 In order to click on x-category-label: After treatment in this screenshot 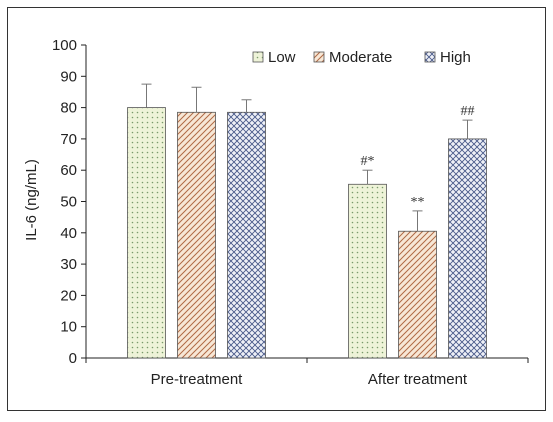, I will do `click(418, 379)`.